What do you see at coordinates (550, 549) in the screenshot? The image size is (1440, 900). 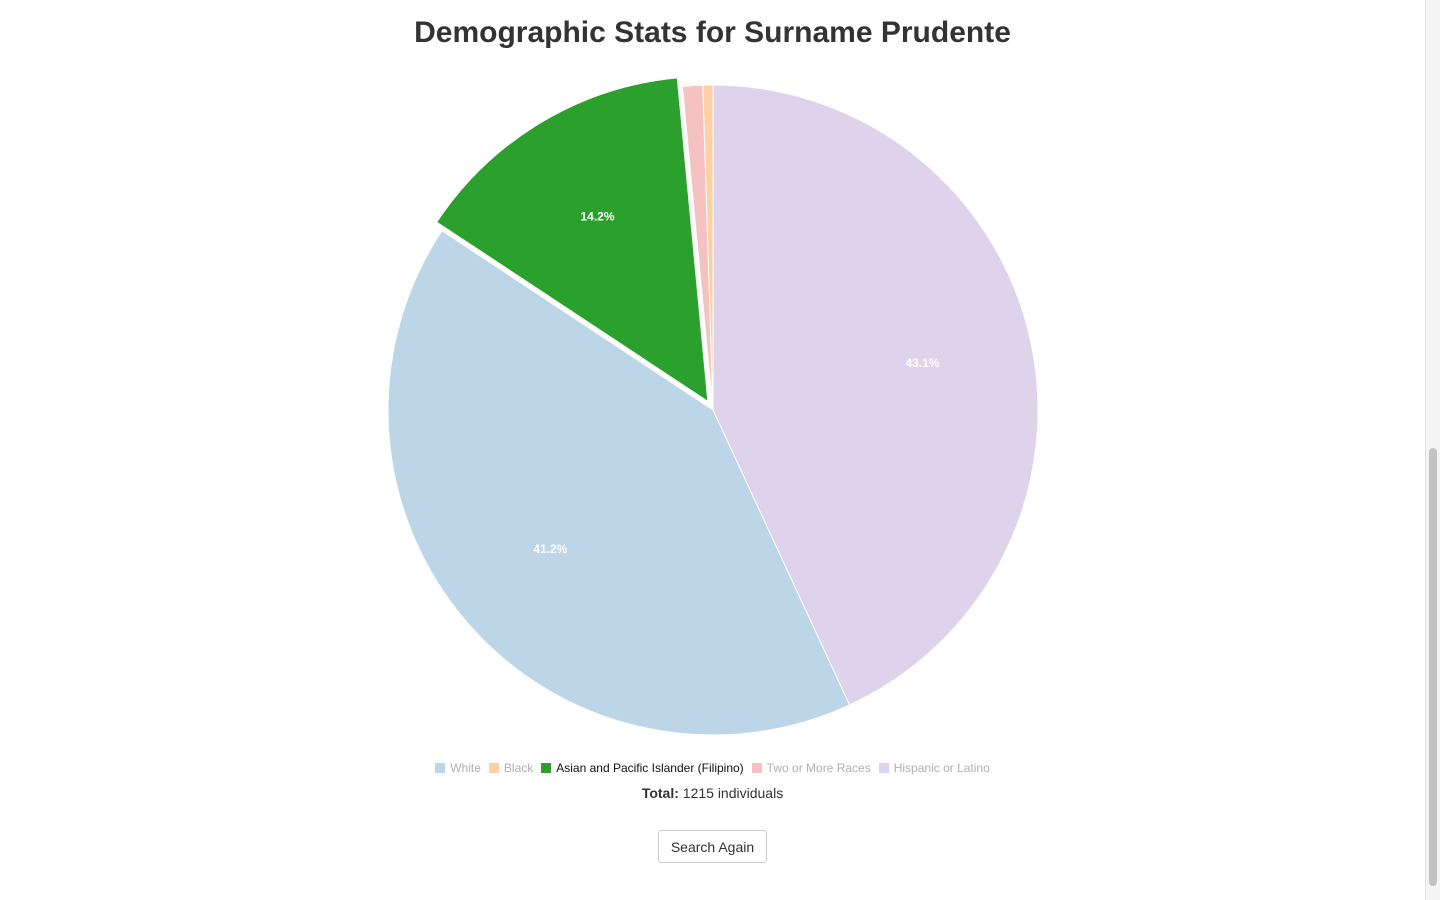 I see `pie-slice-label: 41.2%` at bounding box center [550, 549].